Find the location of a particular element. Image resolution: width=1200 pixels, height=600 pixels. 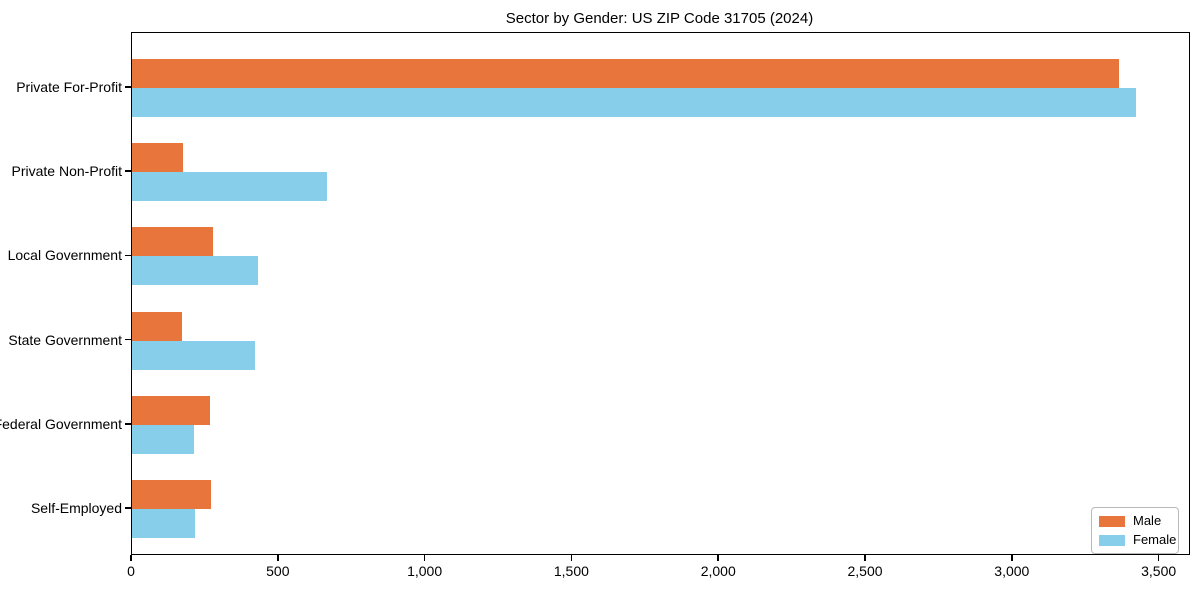

legend-entry-female: Female is located at coordinates (1137, 540).